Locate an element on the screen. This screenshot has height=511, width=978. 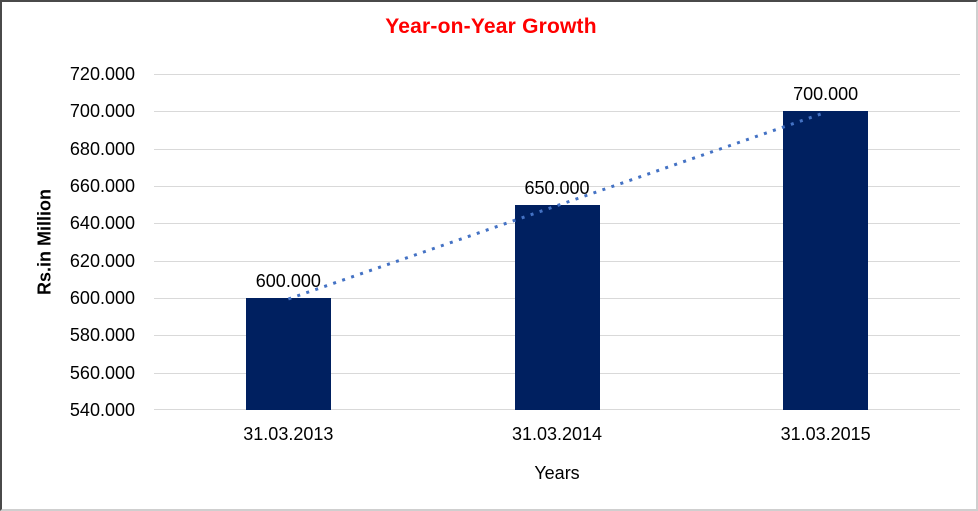
x-axis-category-labels: 31.03.2013 31.03.2014 31.03.2015 is located at coordinates (557, 434).